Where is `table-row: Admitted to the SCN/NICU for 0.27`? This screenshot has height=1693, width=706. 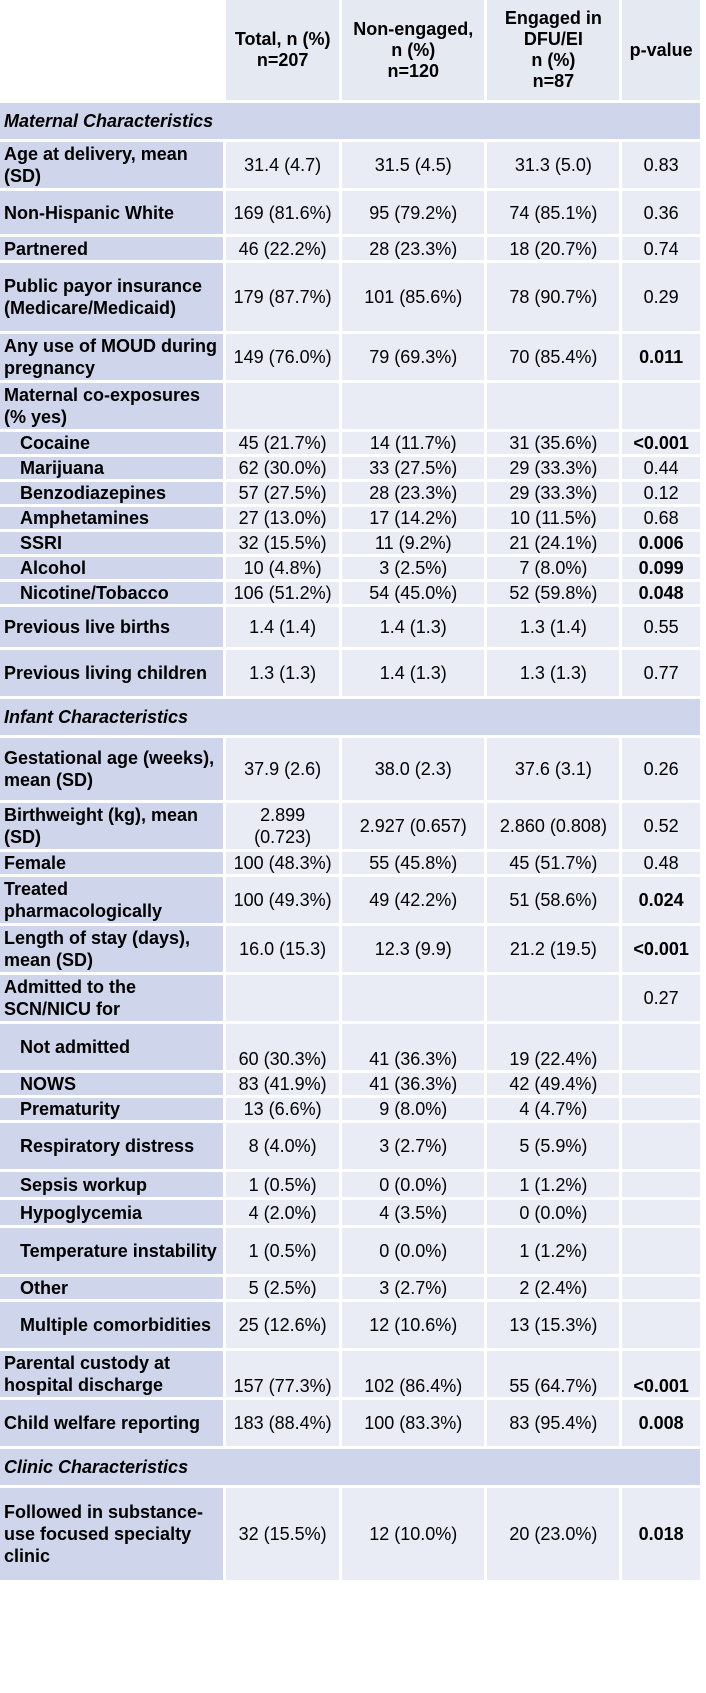 table-row: Admitted to the SCN/NICU for 0.27 is located at coordinates (350, 998).